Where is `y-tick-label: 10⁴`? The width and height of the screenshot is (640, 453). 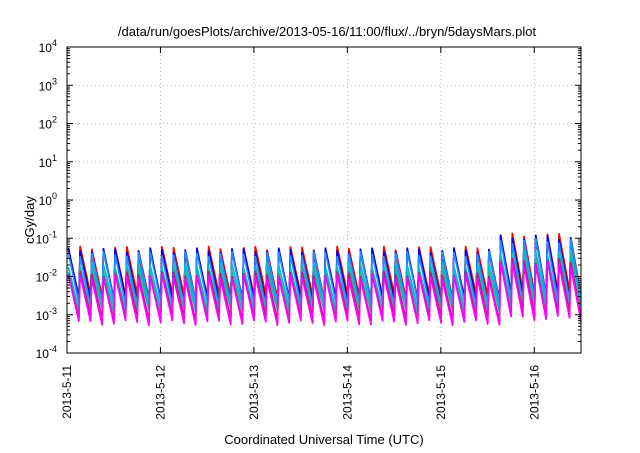 y-tick-label: 10⁴ is located at coordinates (48, 46).